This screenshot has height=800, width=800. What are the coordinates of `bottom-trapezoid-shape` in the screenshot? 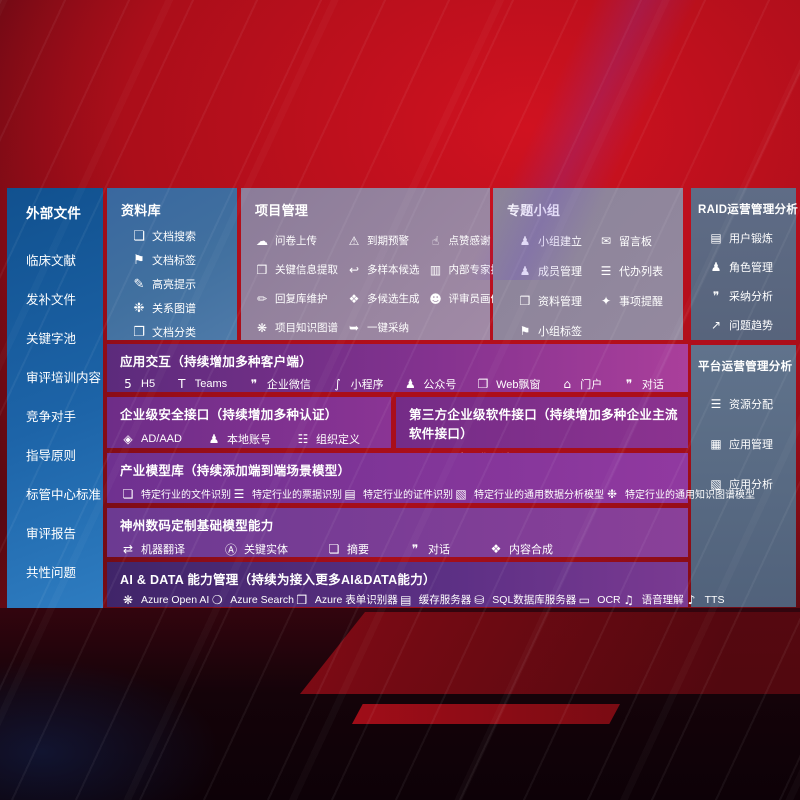 It's located at (550, 653).